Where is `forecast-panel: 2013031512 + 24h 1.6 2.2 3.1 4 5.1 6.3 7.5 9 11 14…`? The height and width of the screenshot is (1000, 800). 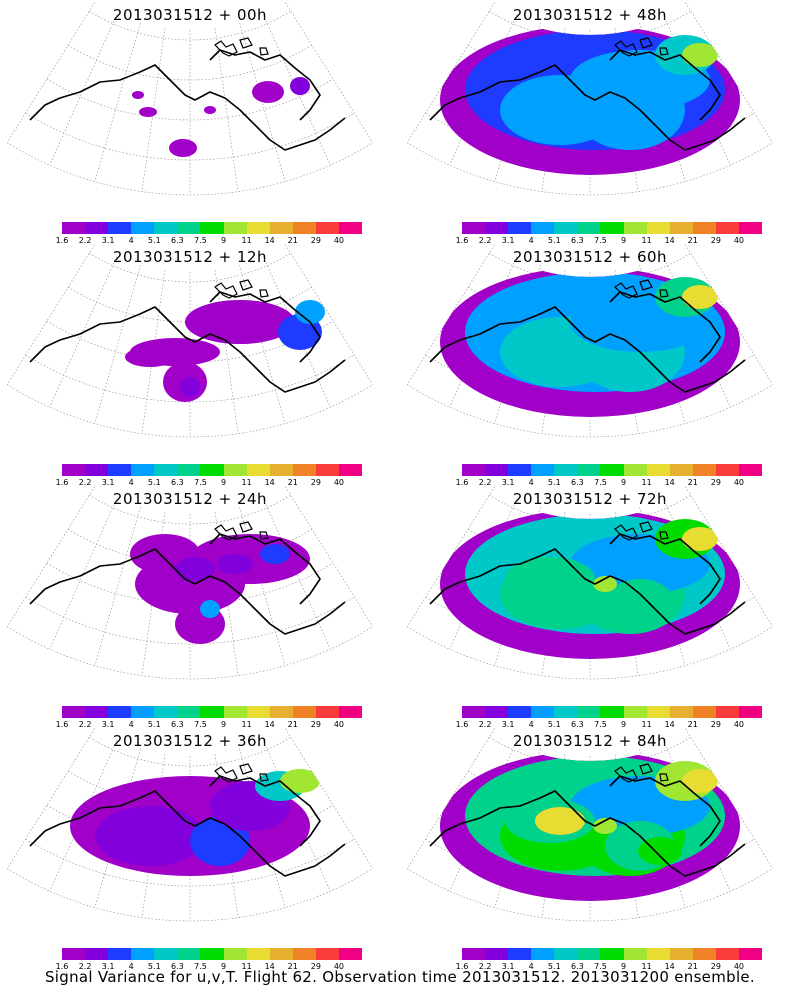 forecast-panel: 2013031512 + 24h 1.6 2.2 3.1 4 5.1 6.3 7.5 9 11 14… is located at coordinates (200, 606).